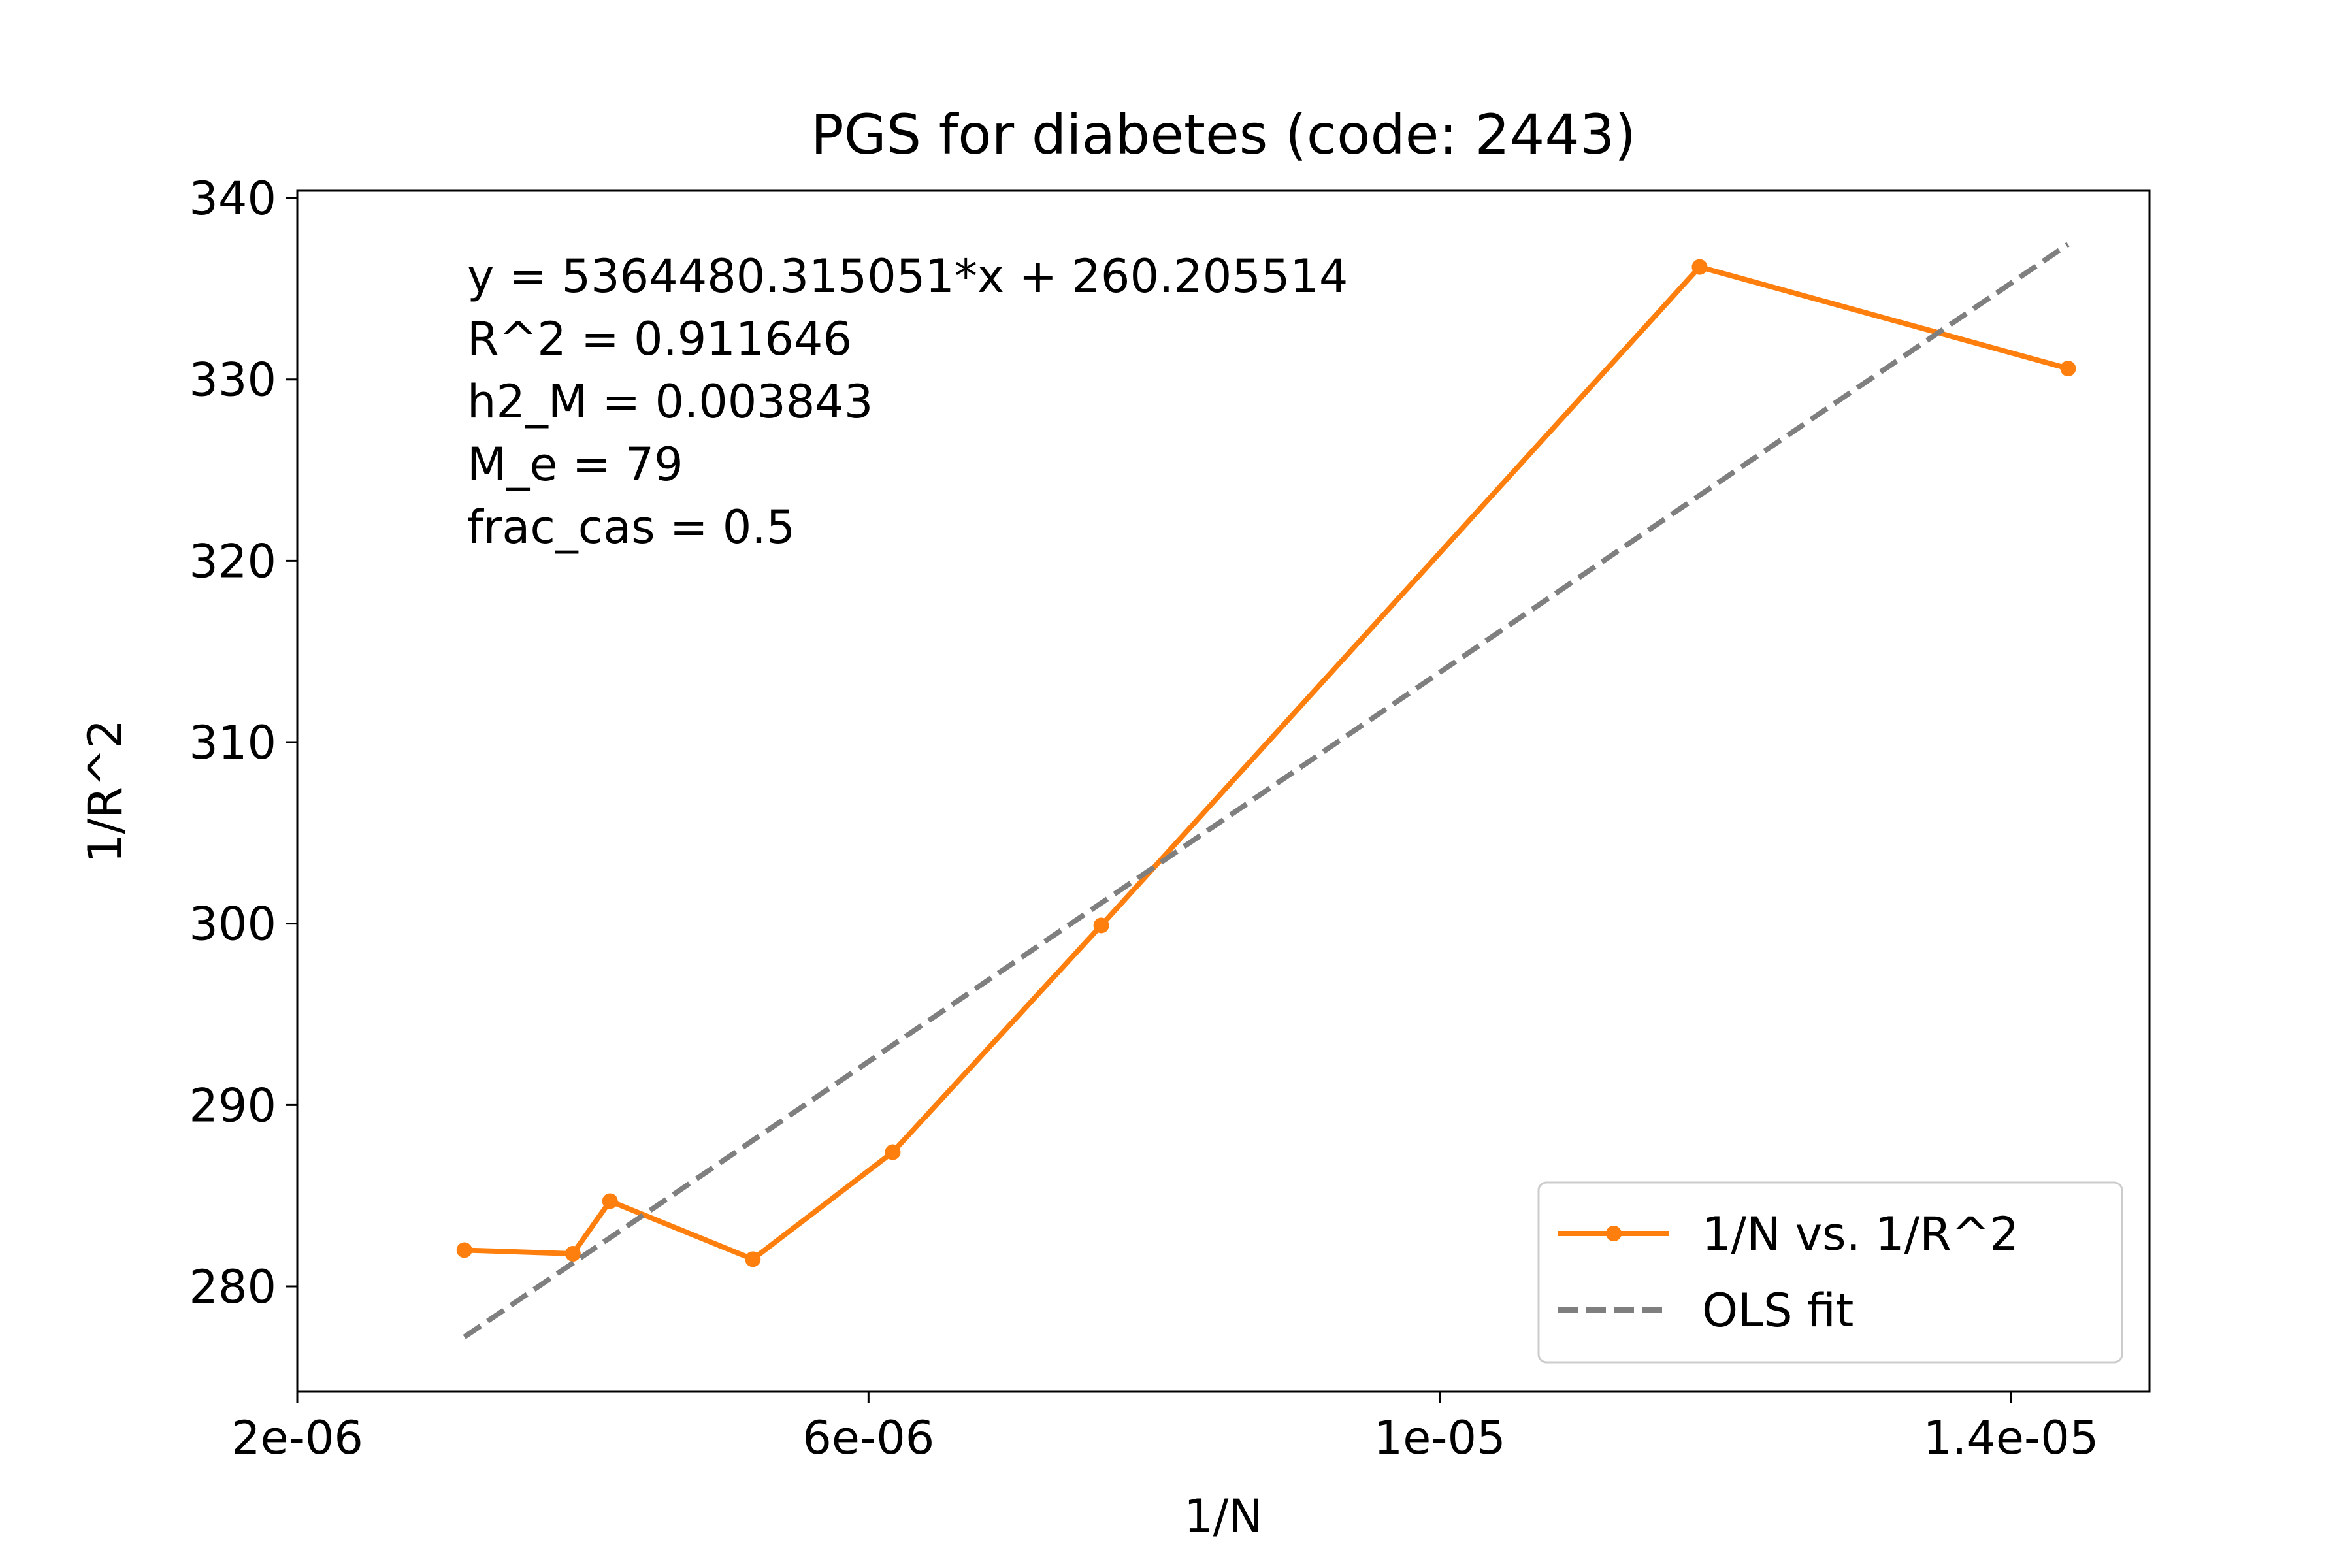  I want to click on legend: 1/N vs. 1/R^2 OLS fit, so click(1830, 1272).